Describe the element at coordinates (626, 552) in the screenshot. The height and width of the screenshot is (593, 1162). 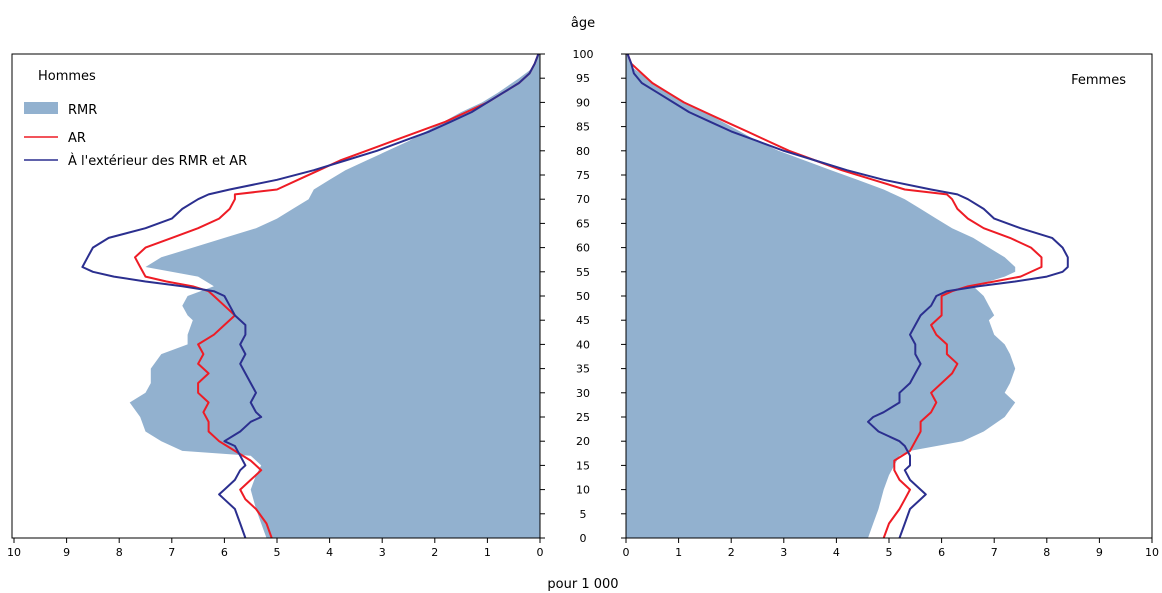
I see `femmes-x-tick-label-0: 0` at that location.